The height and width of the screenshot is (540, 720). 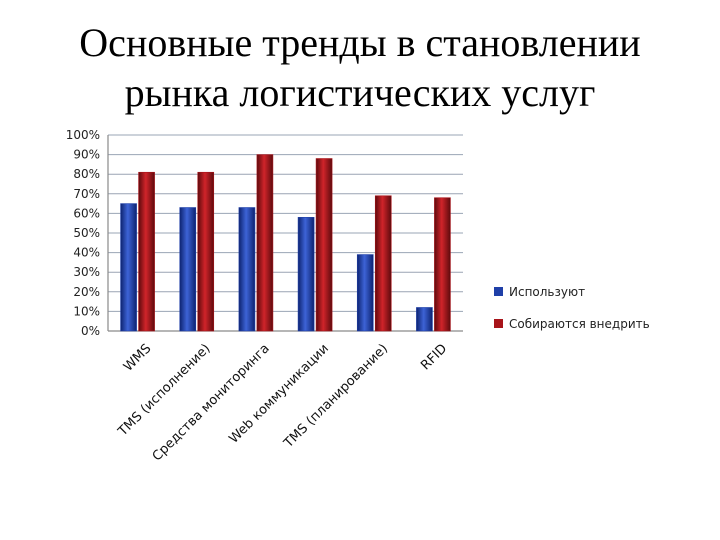 What do you see at coordinates (86, 174) in the screenshot?
I see `y-tick-label: 80%` at bounding box center [86, 174].